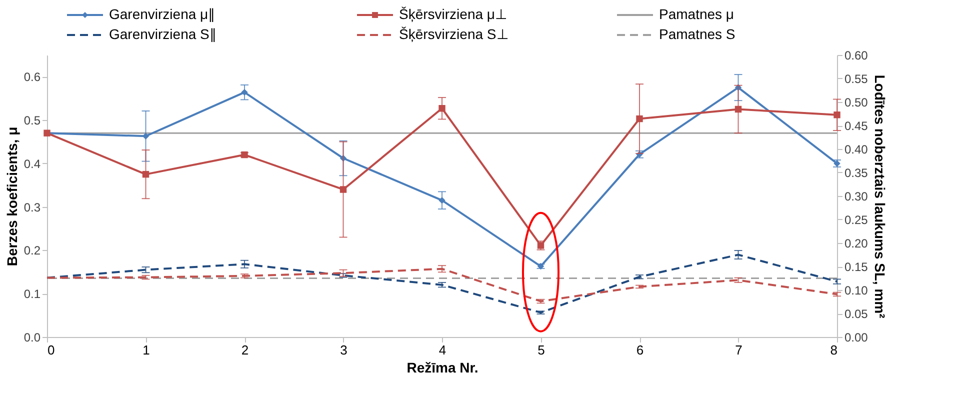  Describe the element at coordinates (12, 196) in the screenshot. I see `y-axis-title: Berzes koeficients, μ` at that location.